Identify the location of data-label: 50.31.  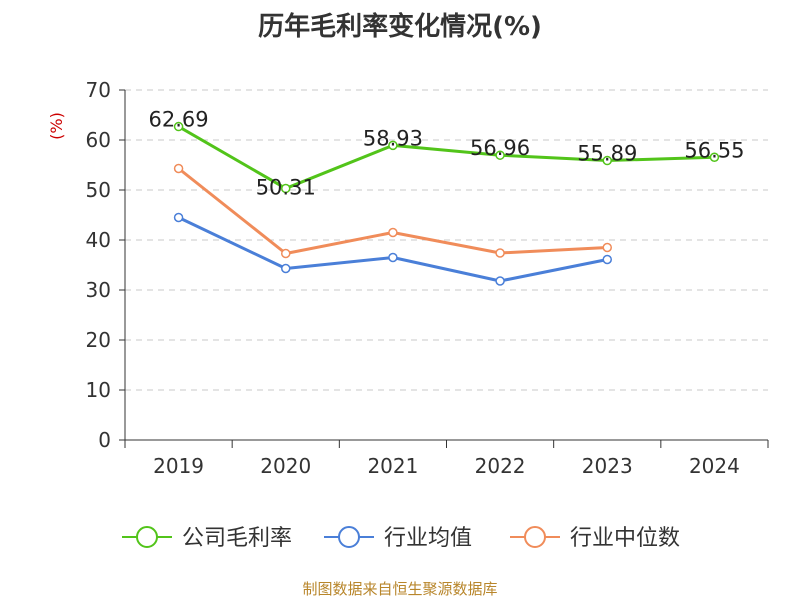
(286, 187).